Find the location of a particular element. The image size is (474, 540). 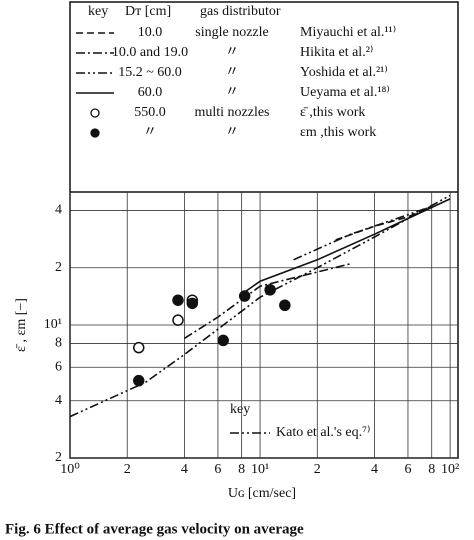

x-axis-label: Uɢ [cm/sec] is located at coordinates (262, 493).